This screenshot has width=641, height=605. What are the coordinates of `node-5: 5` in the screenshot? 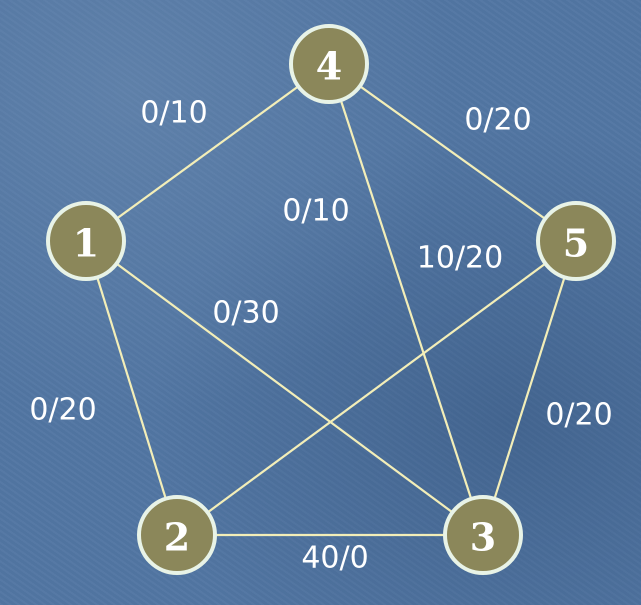 It's located at (576, 241).